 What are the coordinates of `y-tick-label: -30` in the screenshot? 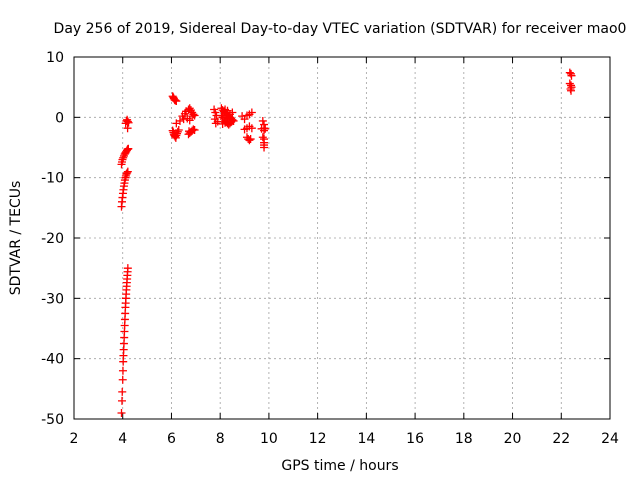 It's located at (52, 299).